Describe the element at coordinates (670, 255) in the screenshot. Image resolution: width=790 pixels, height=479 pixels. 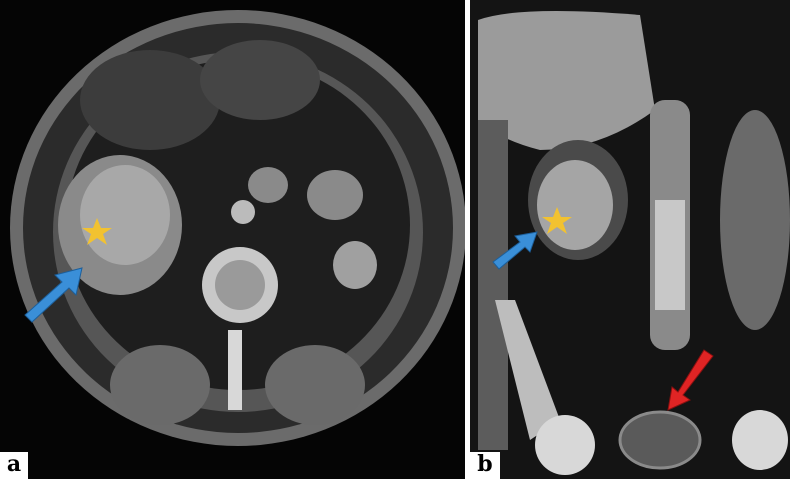
I see `spine` at that location.